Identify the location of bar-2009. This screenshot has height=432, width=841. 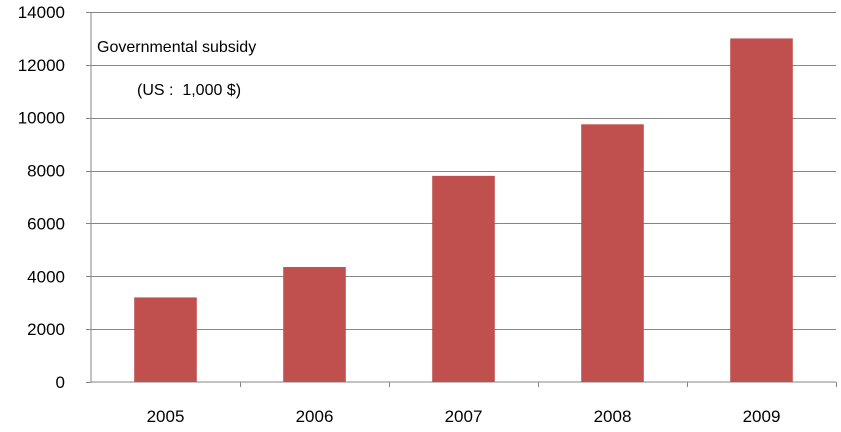
(761, 210).